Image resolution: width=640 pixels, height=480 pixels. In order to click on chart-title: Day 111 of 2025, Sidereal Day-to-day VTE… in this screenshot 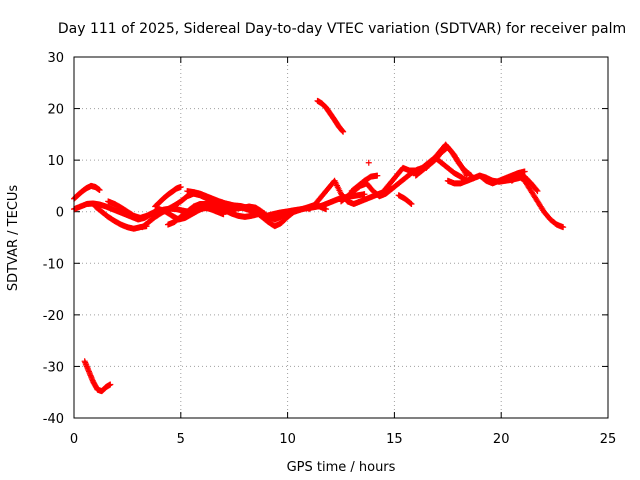, I will do `click(342, 29)`.